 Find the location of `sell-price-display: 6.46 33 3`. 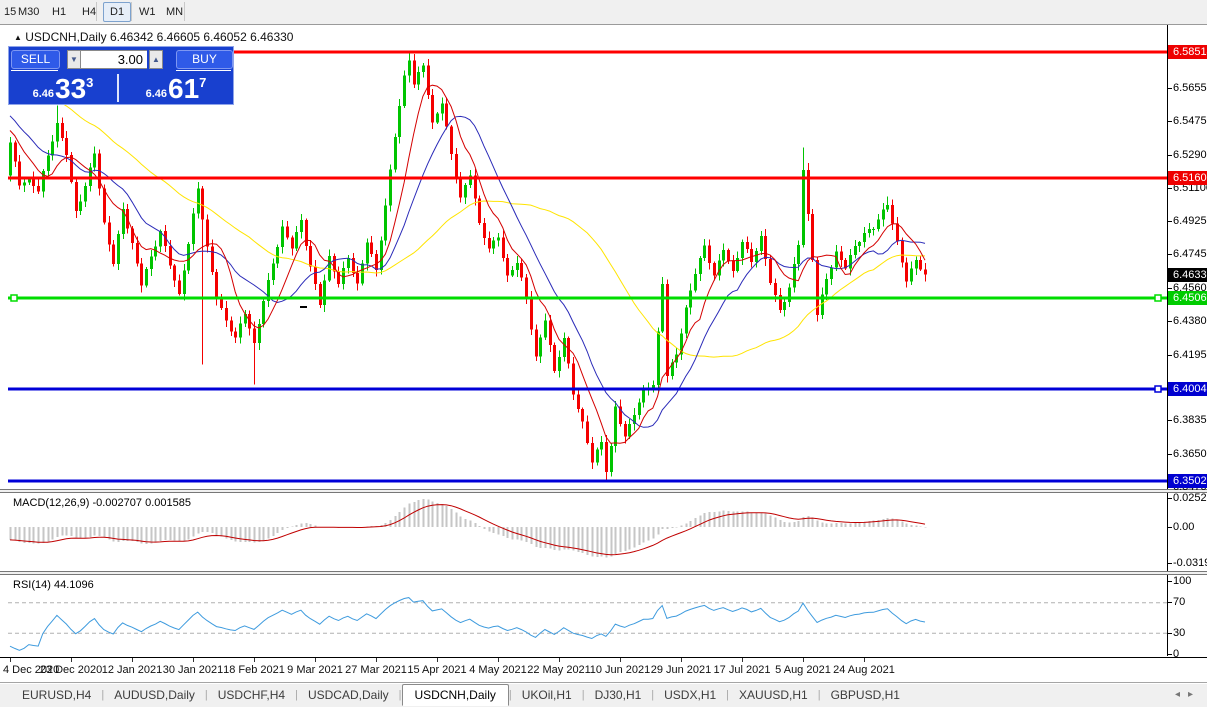

sell-price-display: 6.46 33 3 is located at coordinates (63, 88).